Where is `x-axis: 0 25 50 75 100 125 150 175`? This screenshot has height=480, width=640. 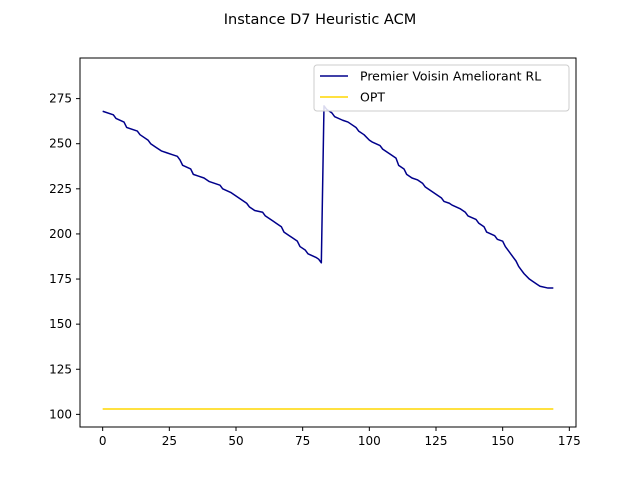
x-axis: 0 25 50 75 100 125 150 175 is located at coordinates (340, 437).